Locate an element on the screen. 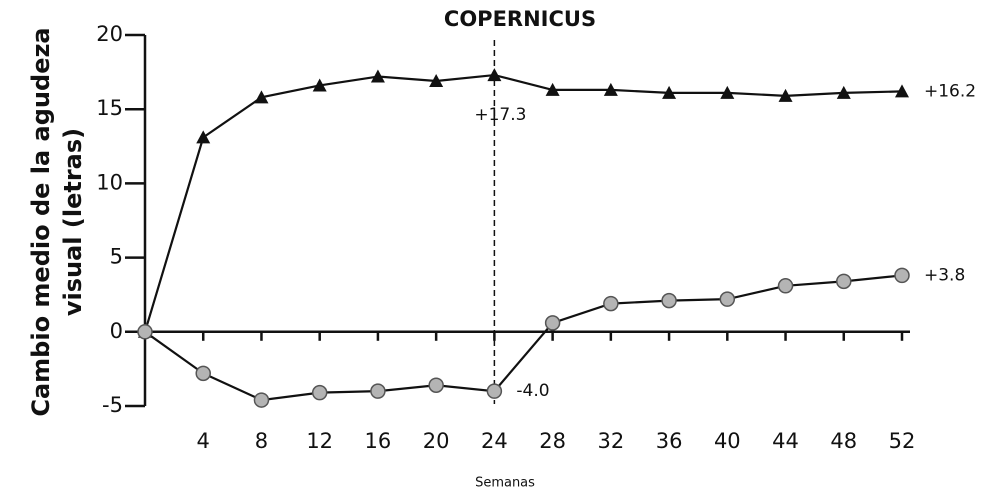 The width and height of the screenshot is (996, 496). x-tick-label: 16 is located at coordinates (378, 441).